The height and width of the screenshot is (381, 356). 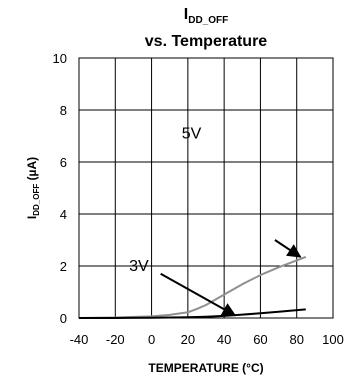 What do you see at coordinates (139, 266) in the screenshot?
I see `annotation-label-3V: 3V` at bounding box center [139, 266].